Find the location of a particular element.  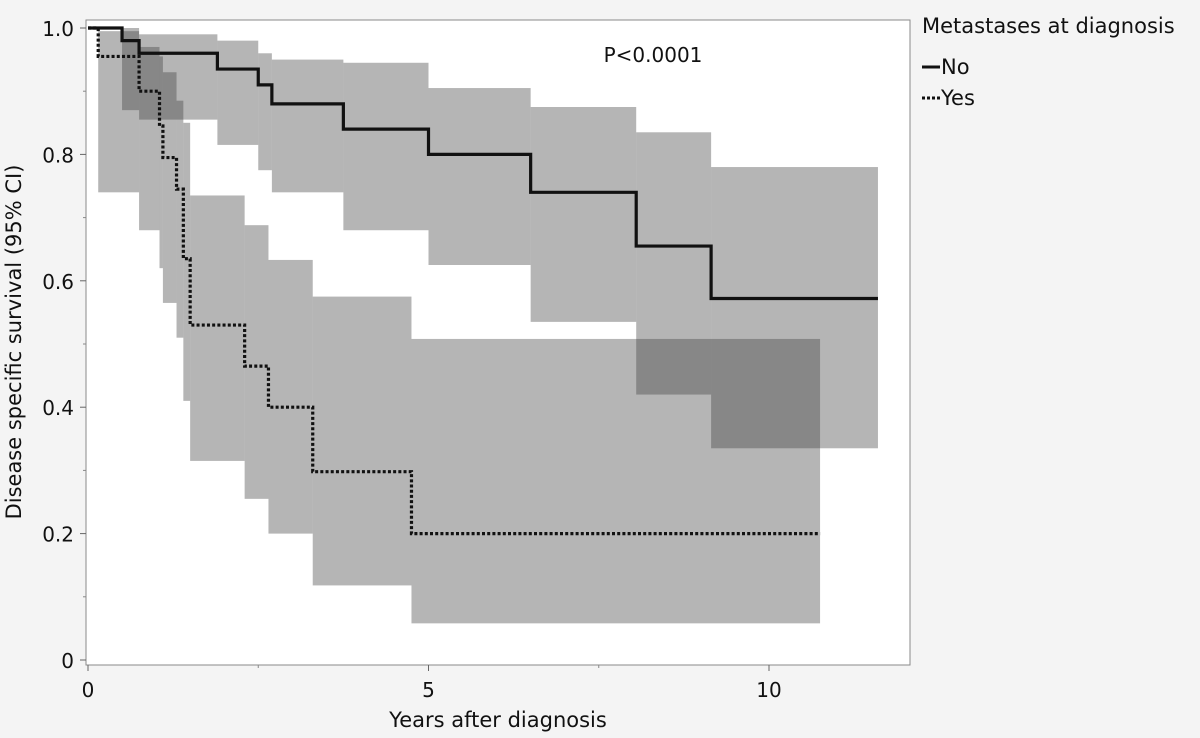

y-tick-label: 0.6 is located at coordinates (58, 282).